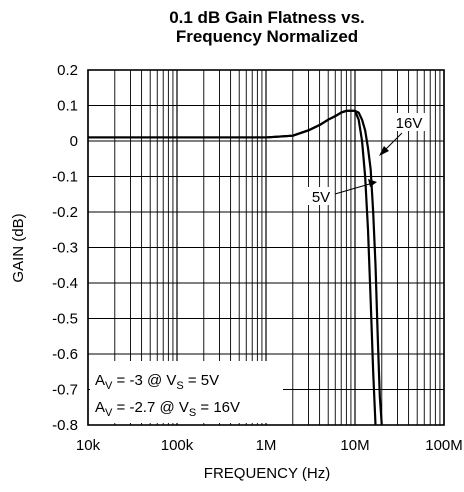 The height and width of the screenshot is (492, 464). I want to click on condition-line-2: AV = -2.7 @ VS = 16V, so click(167, 409).